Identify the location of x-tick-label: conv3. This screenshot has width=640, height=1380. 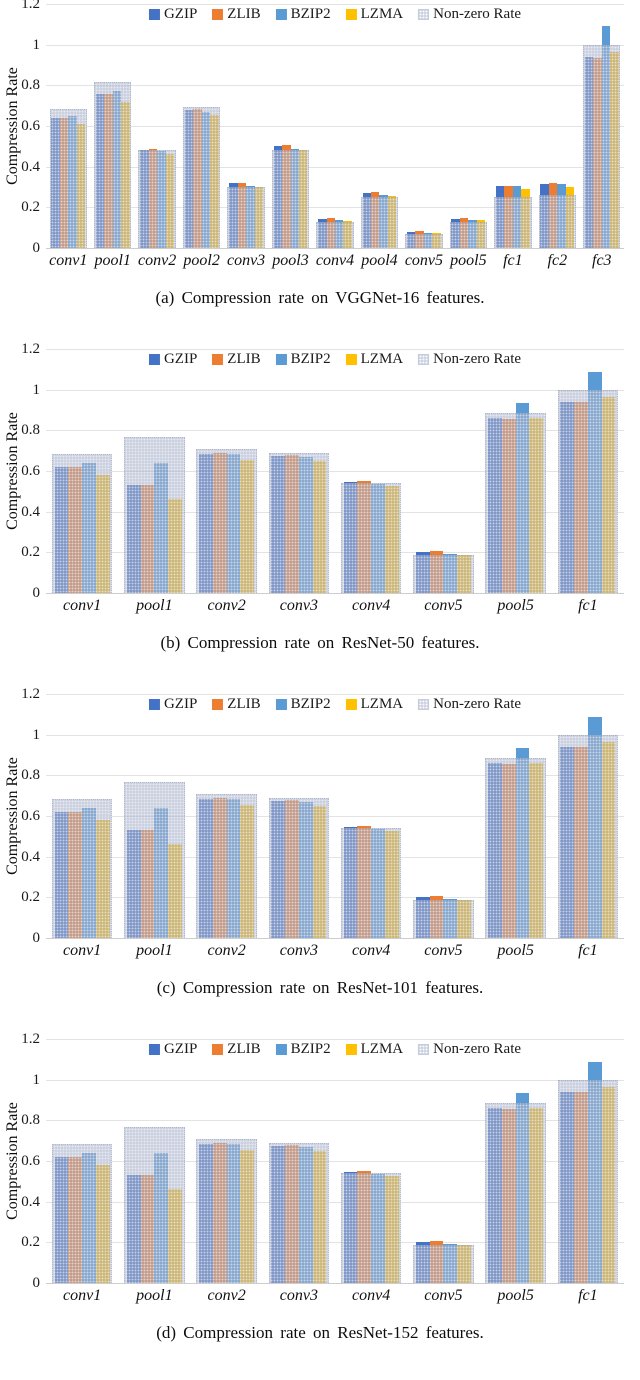
(298, 605).